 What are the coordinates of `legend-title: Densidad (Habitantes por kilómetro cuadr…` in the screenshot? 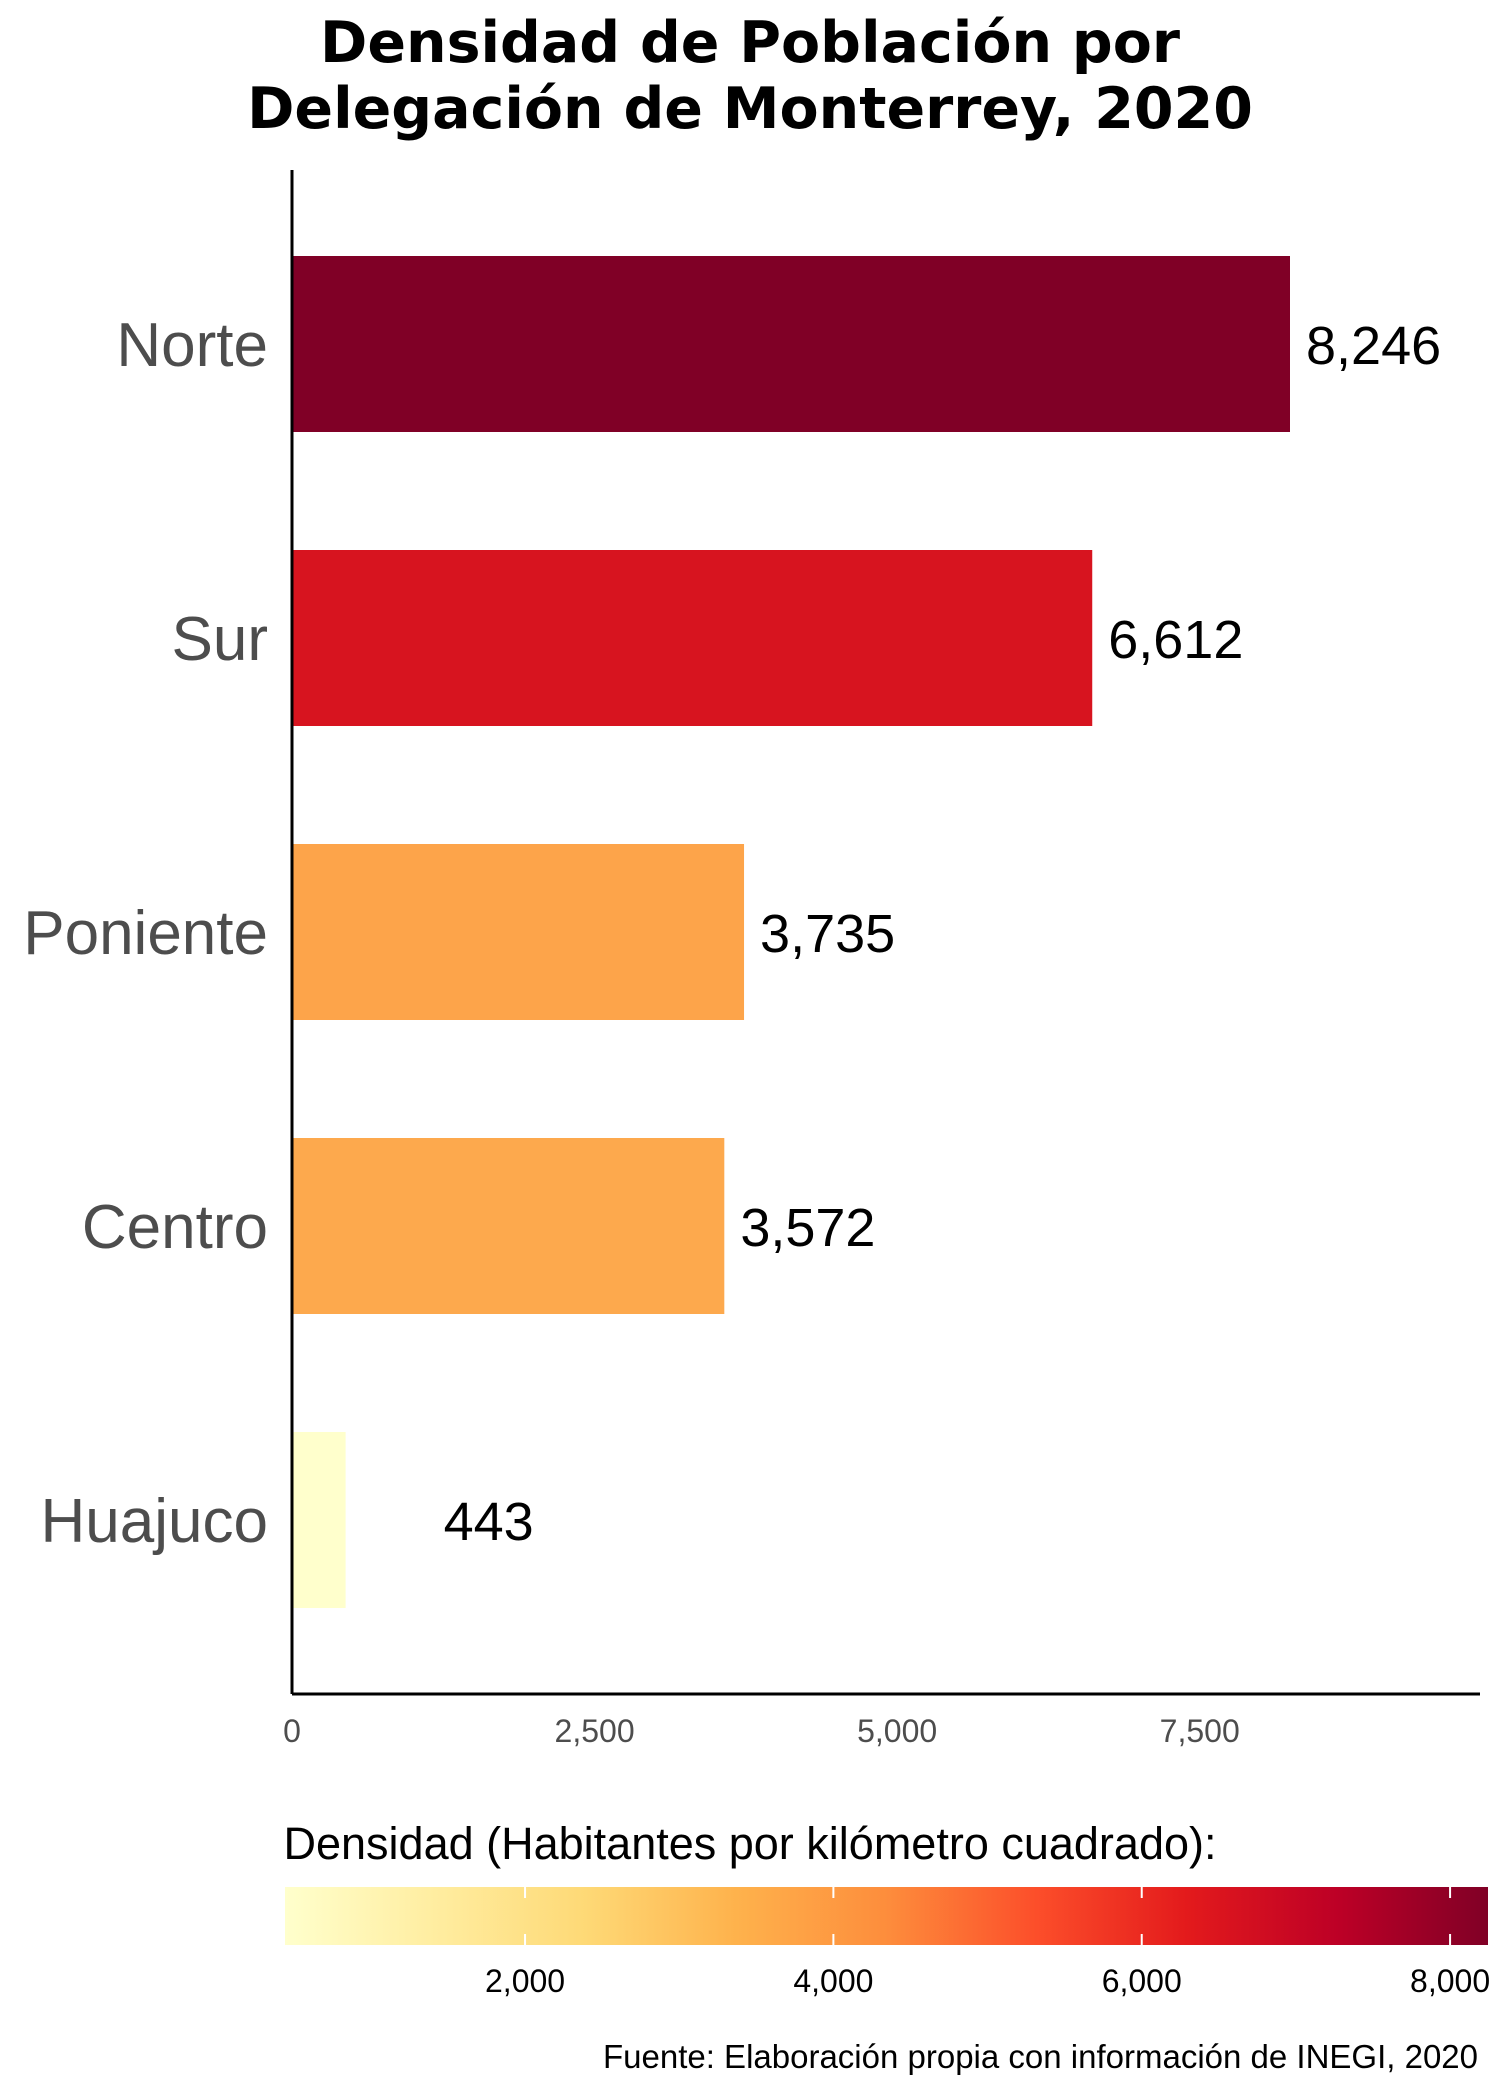 It's located at (750, 1843).